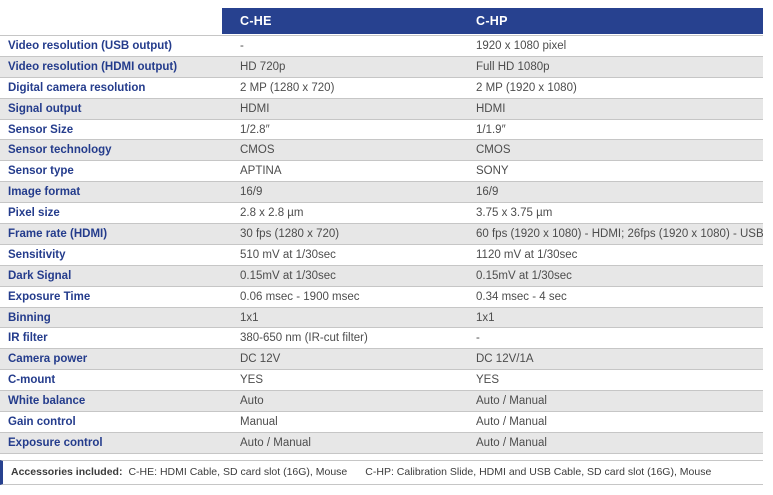 The height and width of the screenshot is (495, 773). Describe the element at coordinates (259, 421) in the screenshot. I see `spec-value-che: Manual` at that location.